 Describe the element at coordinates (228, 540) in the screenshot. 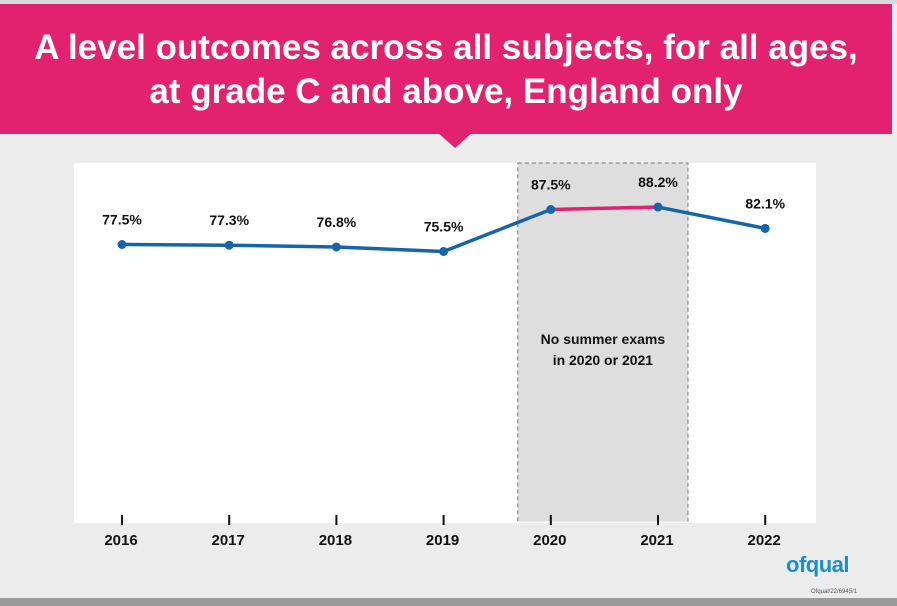

I see `x-tick-label: 2017` at that location.